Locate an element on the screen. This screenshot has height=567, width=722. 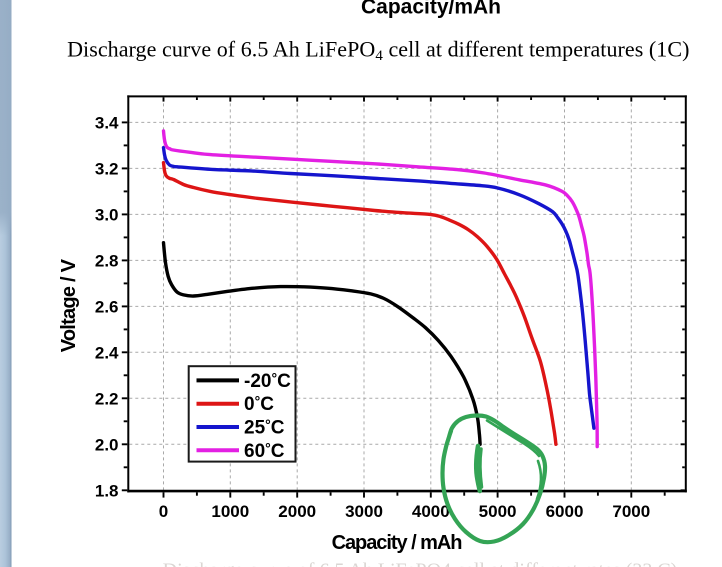
svg-text: Capacity / mAh is located at coordinates (397, 543).